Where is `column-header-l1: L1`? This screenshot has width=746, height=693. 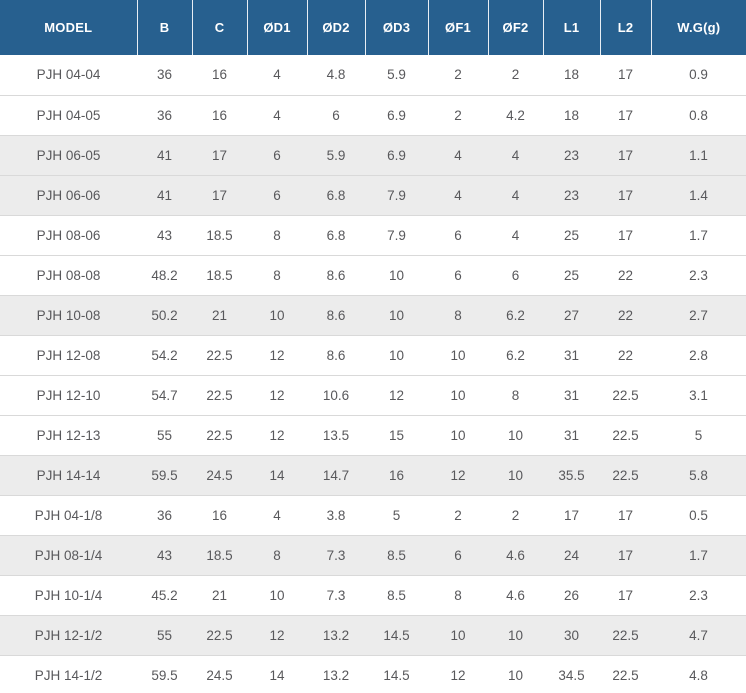
column-header-l1: L1 is located at coordinates (572, 27).